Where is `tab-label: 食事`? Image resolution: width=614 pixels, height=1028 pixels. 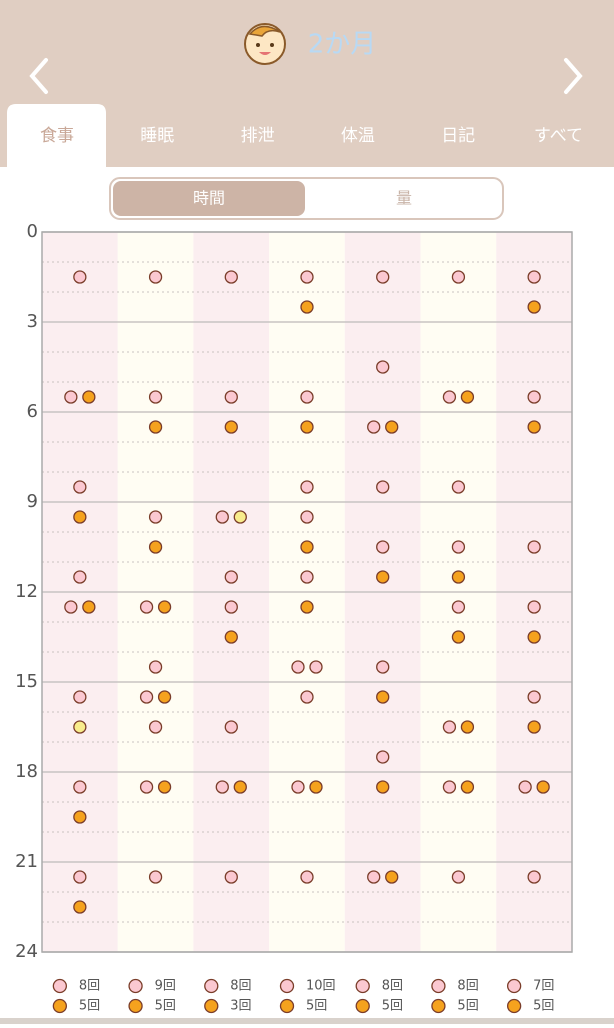
tab-label: 食事 is located at coordinates (57, 136).